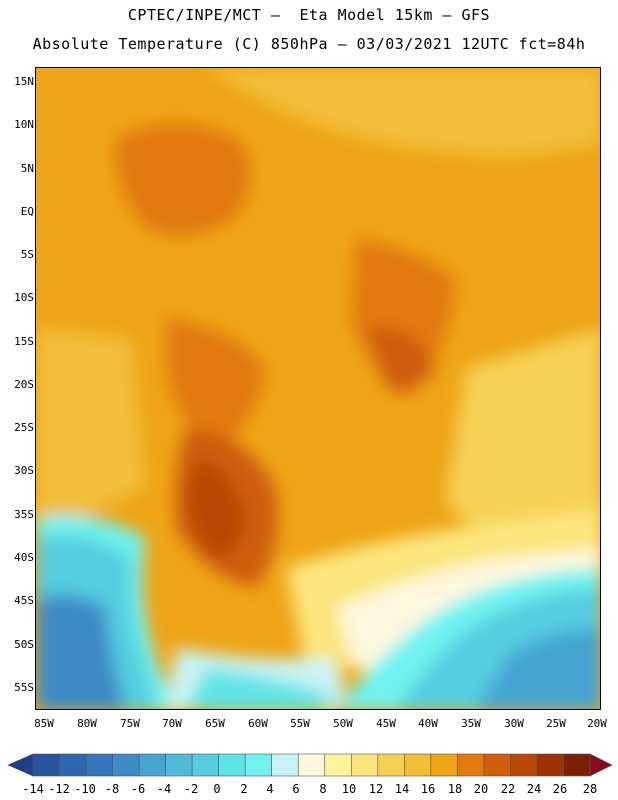 This screenshot has height=800, width=618. What do you see at coordinates (59, 789) in the screenshot?
I see `colorbar-label: -12` at bounding box center [59, 789].